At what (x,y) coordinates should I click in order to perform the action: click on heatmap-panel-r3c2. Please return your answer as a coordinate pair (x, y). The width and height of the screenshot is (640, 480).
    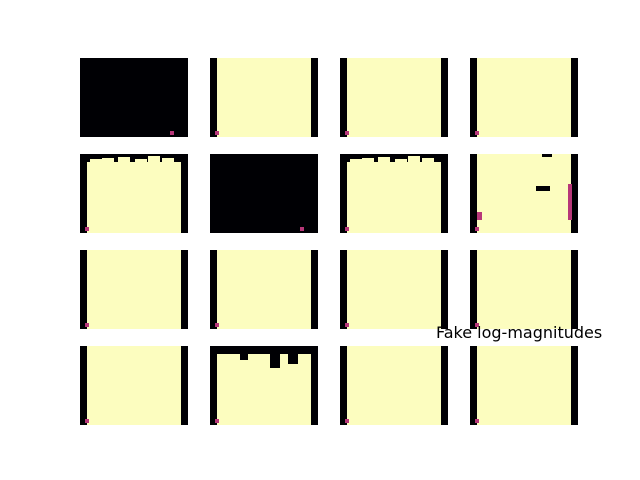
    Looking at the image, I should click on (394, 385).